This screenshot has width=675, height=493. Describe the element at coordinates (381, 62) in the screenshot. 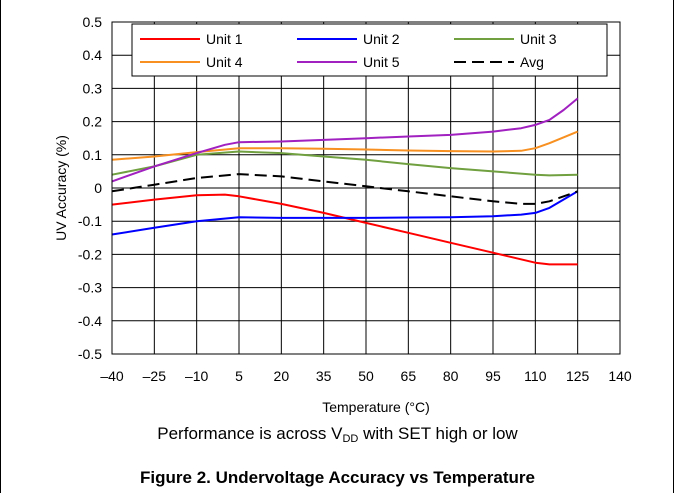

I see `legend-label: Unit 5` at that location.